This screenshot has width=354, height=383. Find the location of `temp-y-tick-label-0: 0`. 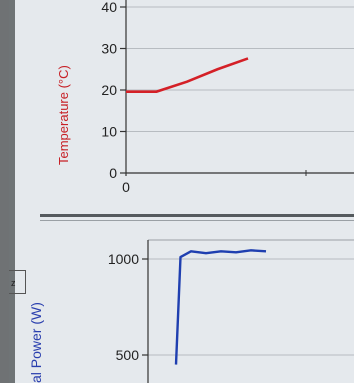

temp-y-tick-label-0: 0 is located at coordinates (113, 173).